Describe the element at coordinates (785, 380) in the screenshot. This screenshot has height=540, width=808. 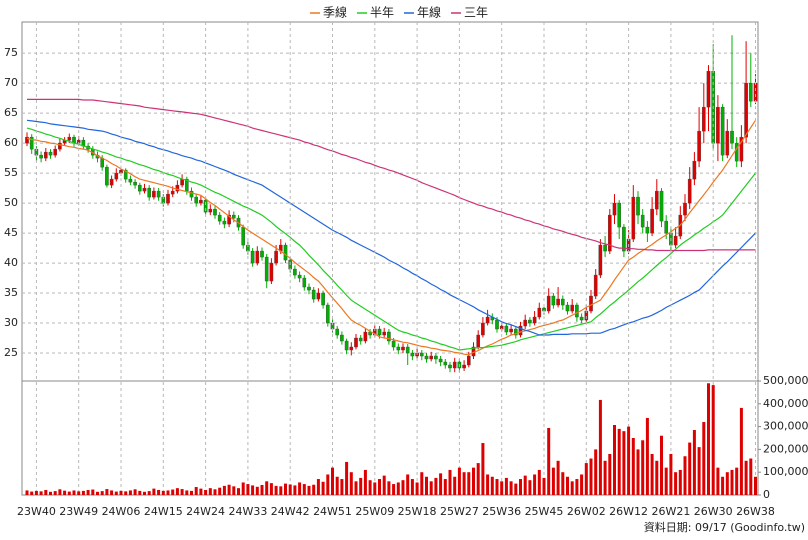
I see `y2-tick-label: 500,000` at that location.